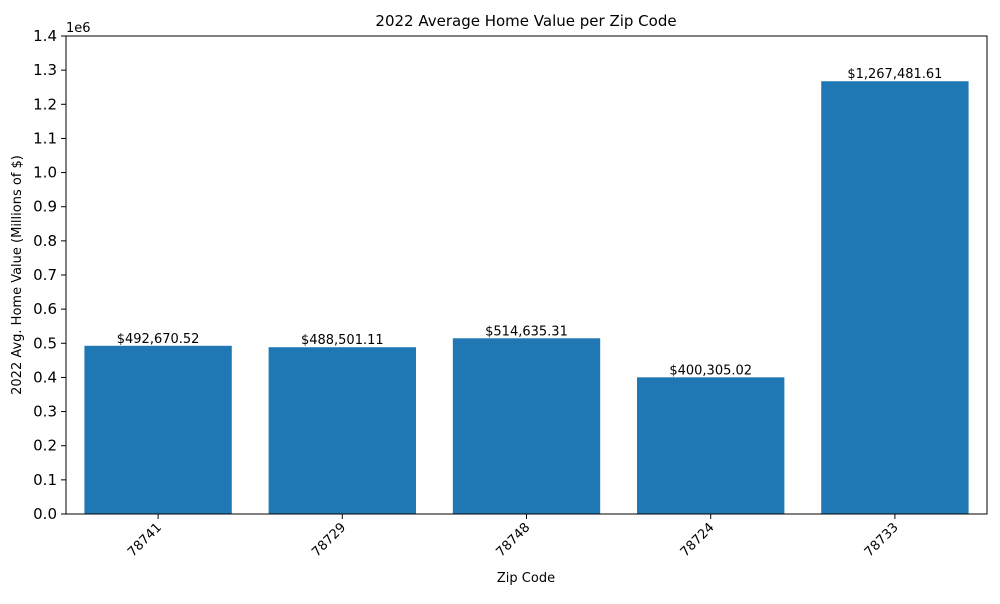 The height and width of the screenshot is (604, 1000). I want to click on y-tick-label-0.4: 0.4, so click(45, 377).